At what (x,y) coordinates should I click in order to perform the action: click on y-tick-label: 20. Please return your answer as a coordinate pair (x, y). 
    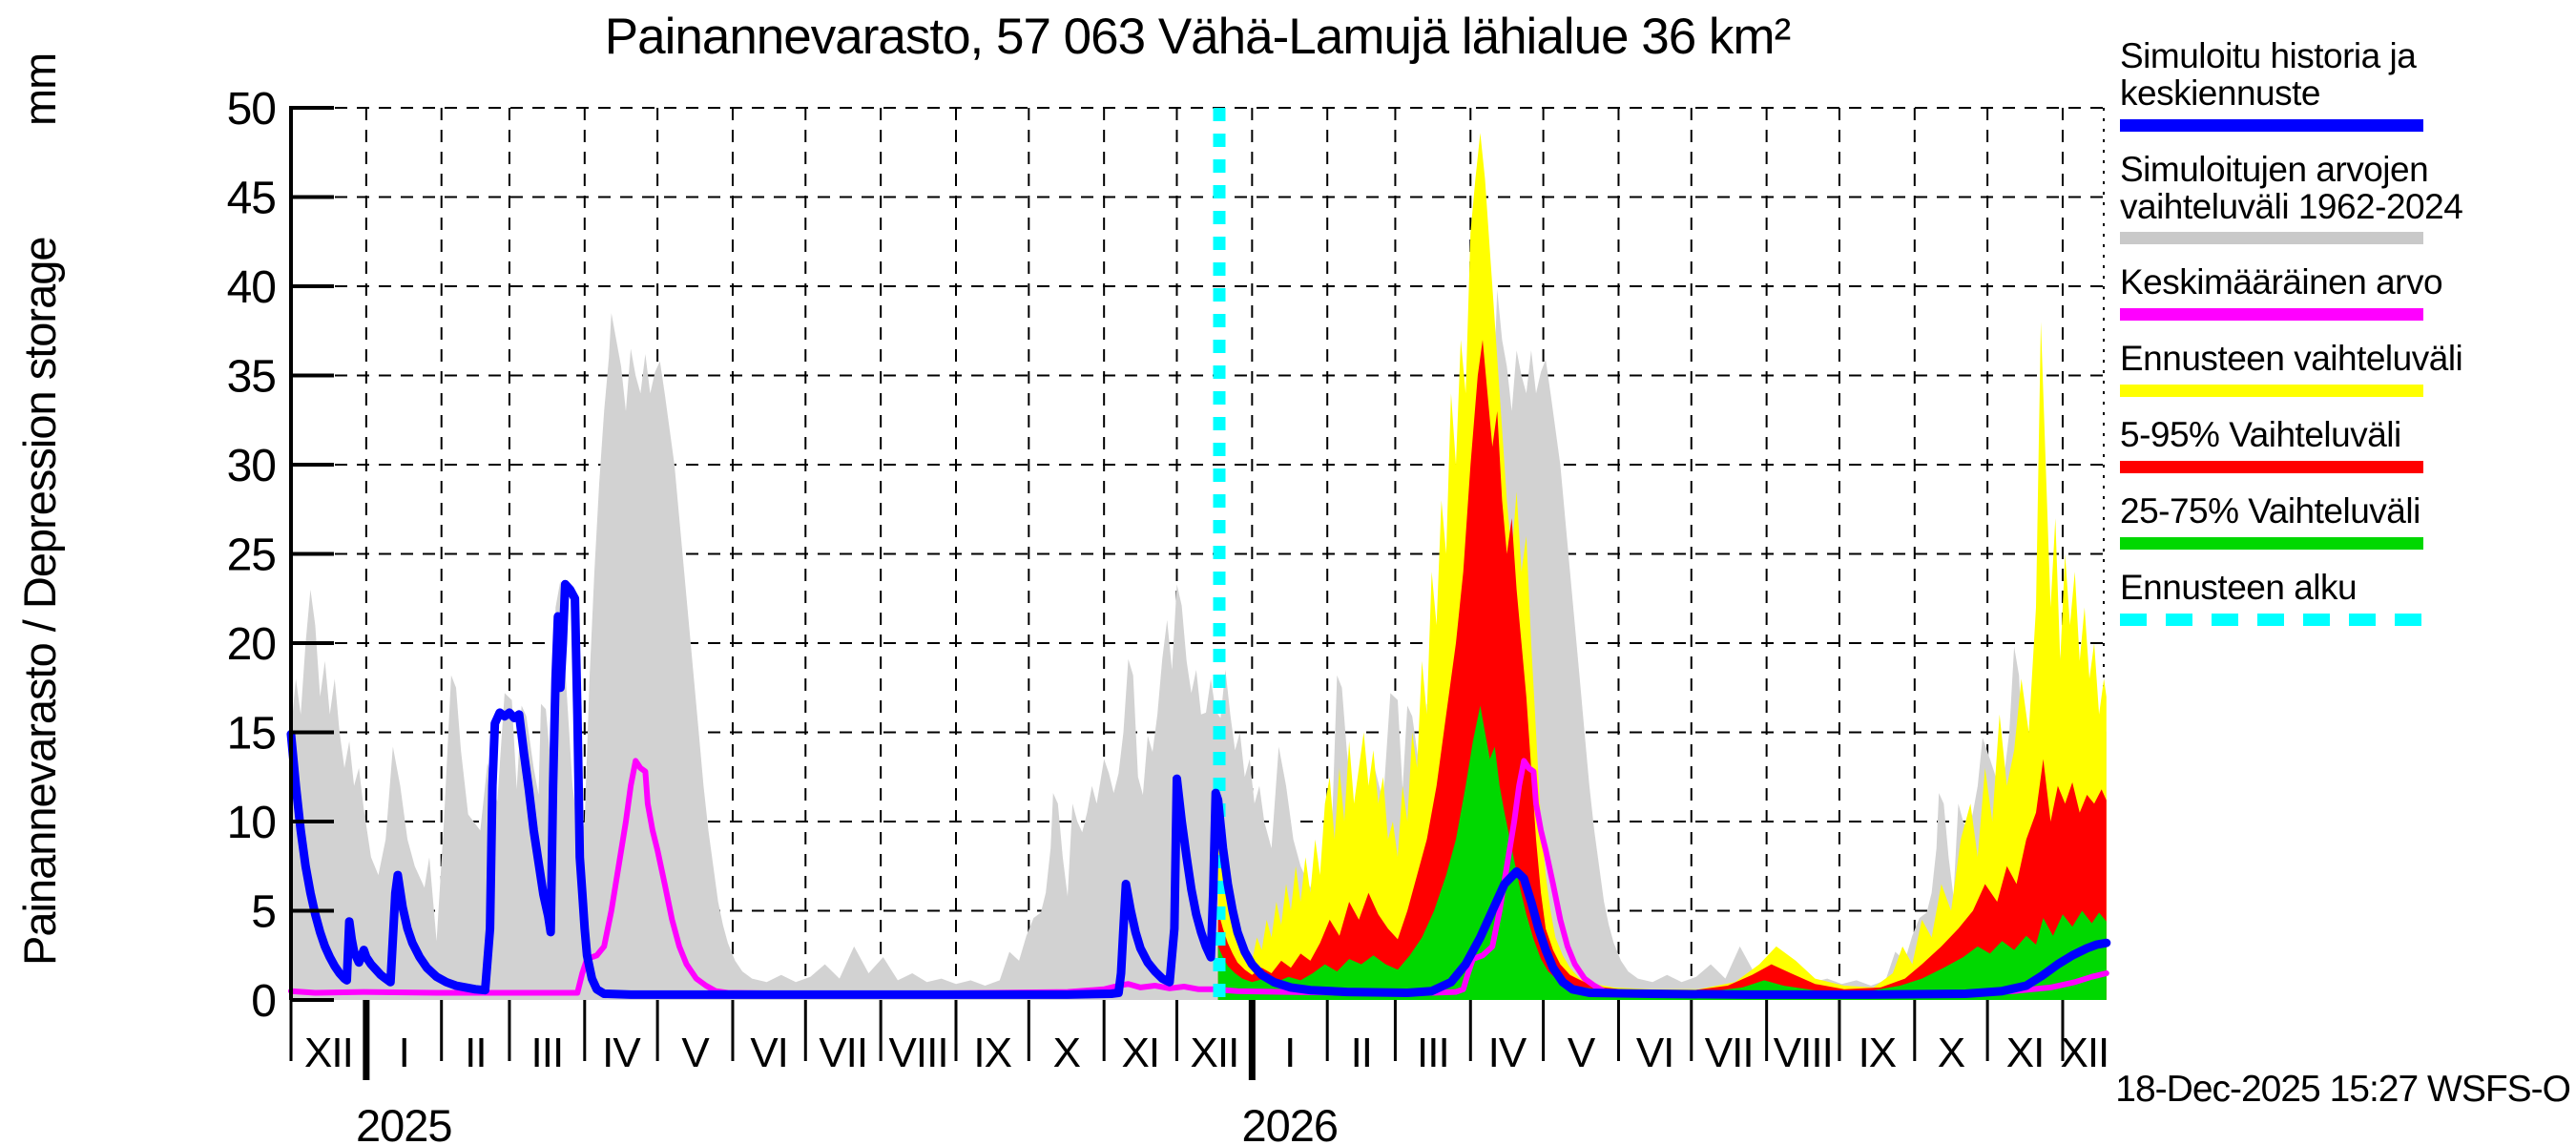
    Looking at the image, I should click on (251, 644).